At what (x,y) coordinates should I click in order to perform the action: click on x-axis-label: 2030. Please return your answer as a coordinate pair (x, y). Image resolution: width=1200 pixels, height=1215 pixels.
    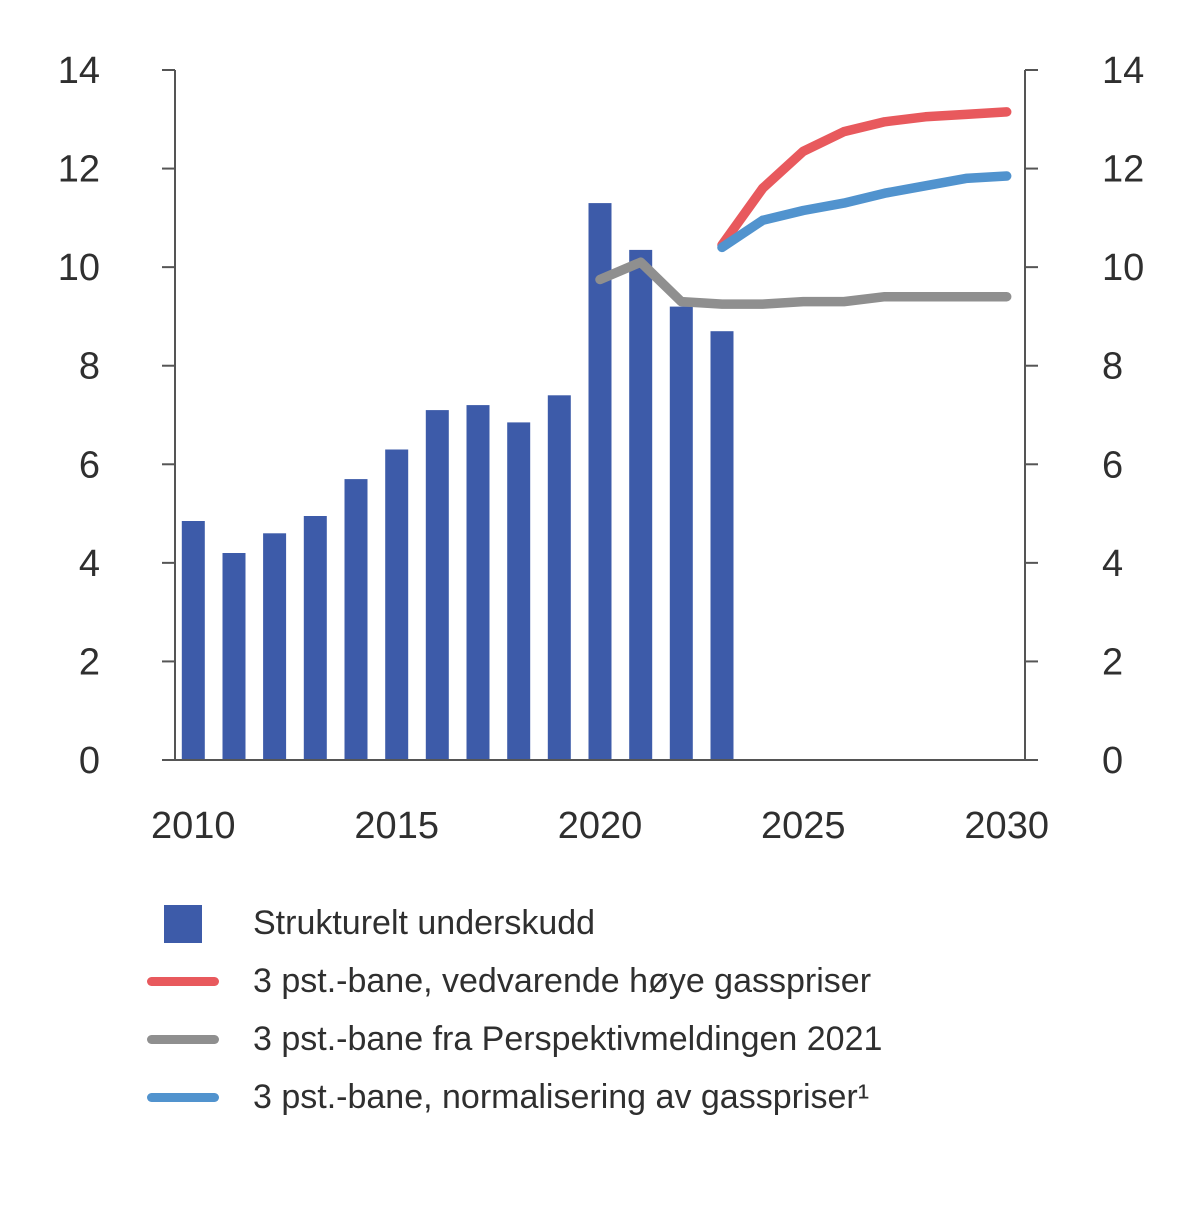
    Looking at the image, I should click on (1006, 826).